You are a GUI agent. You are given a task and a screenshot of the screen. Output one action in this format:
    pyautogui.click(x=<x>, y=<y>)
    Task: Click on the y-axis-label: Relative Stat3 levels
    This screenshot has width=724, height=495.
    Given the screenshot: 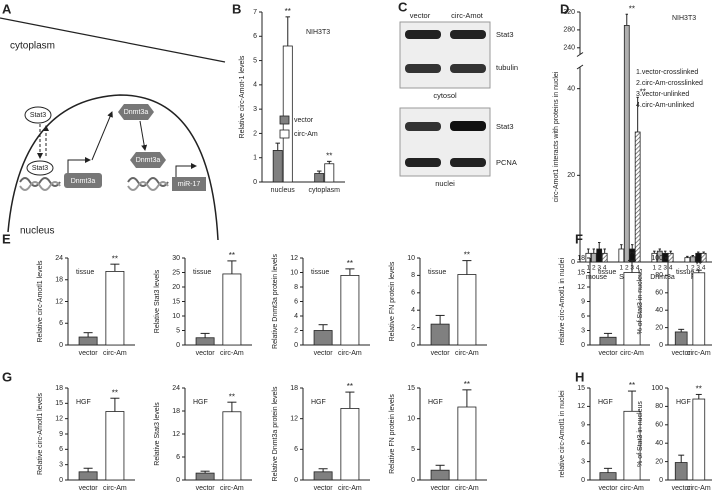 What is the action you would take?
    pyautogui.click(x=157, y=434)
    